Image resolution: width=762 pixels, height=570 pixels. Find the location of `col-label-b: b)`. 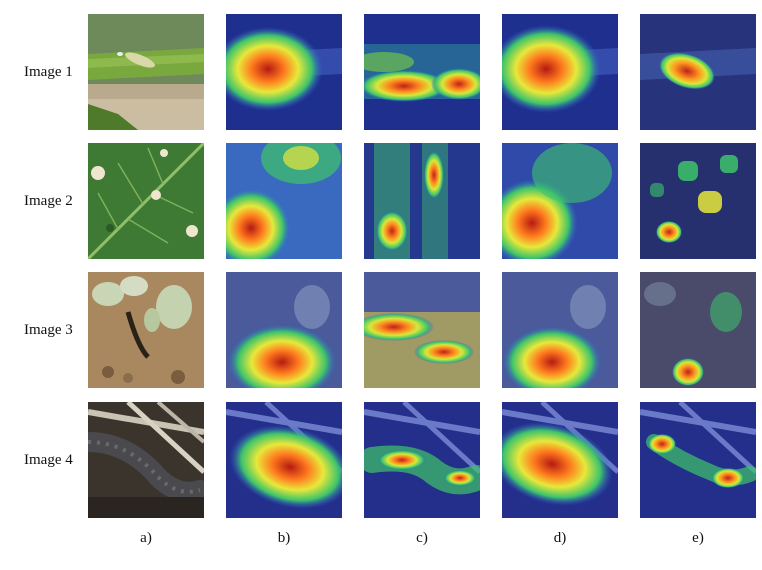

col-label-b: b) is located at coordinates (284, 538).